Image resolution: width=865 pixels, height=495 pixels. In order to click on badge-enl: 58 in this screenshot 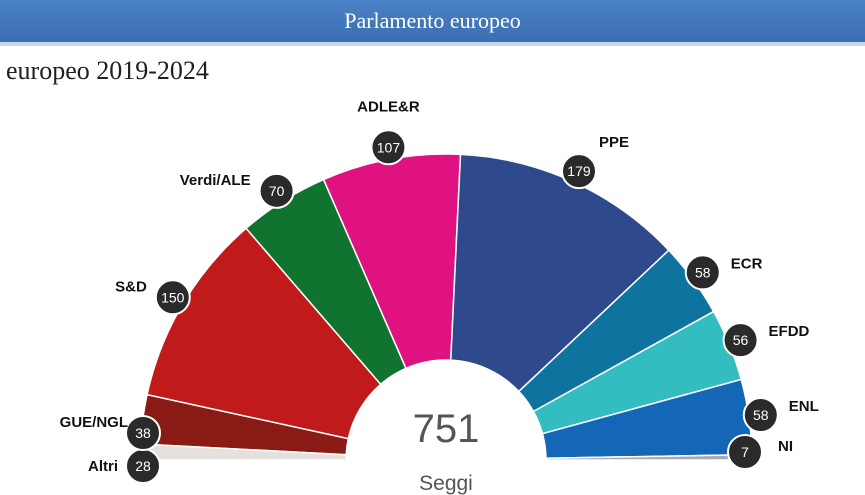, I will do `click(760, 415)`.